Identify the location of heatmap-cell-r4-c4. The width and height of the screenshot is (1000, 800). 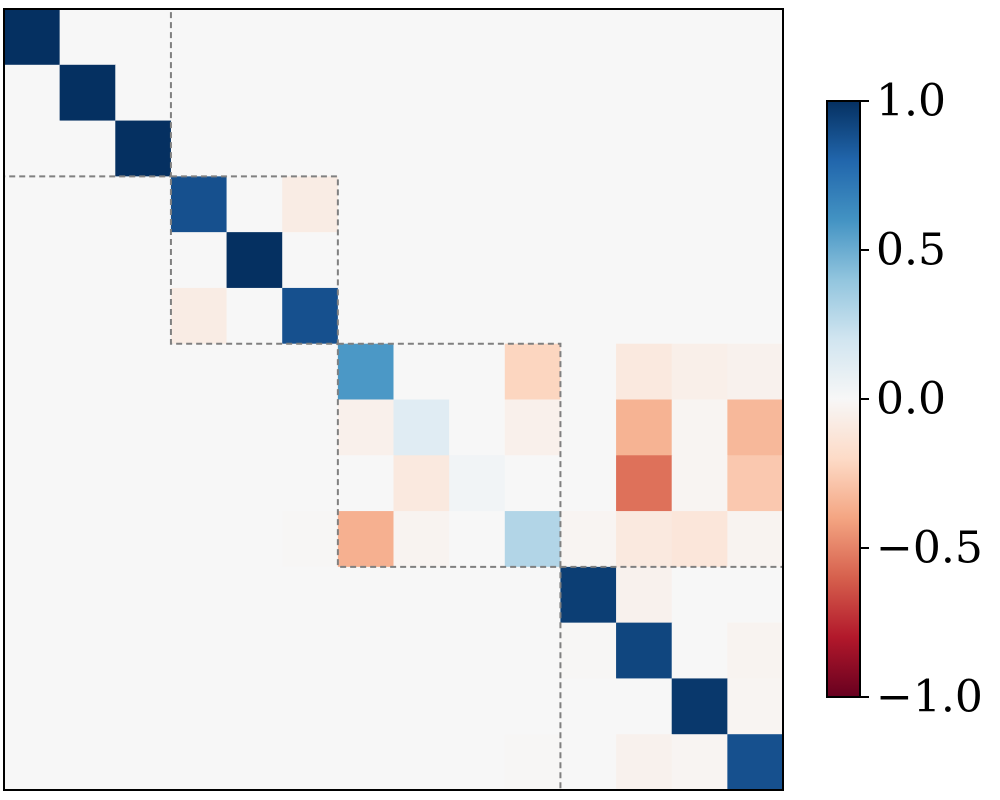
(254, 260).